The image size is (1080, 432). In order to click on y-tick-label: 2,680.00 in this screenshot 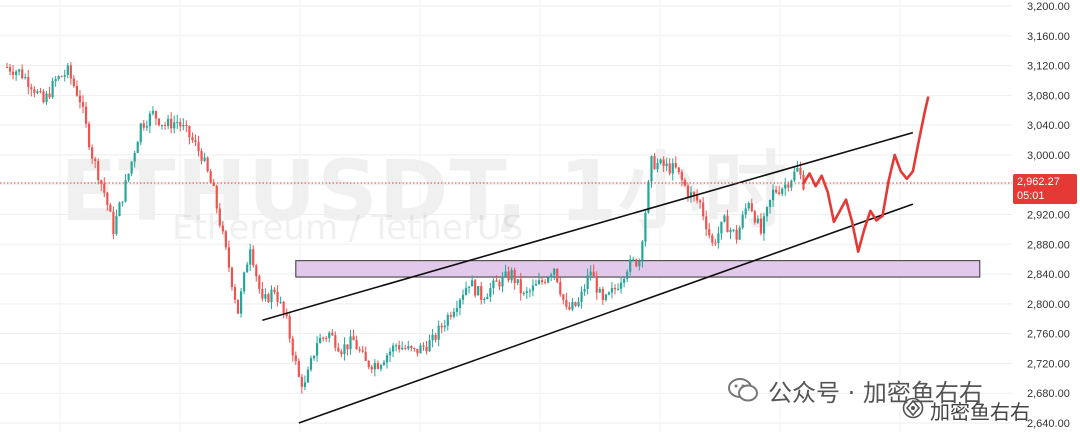, I will do `click(1048, 394)`.